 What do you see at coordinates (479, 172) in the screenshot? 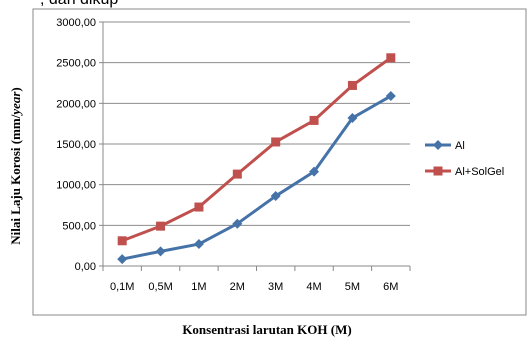
I see `legend-label: Al+SolGel` at bounding box center [479, 172].